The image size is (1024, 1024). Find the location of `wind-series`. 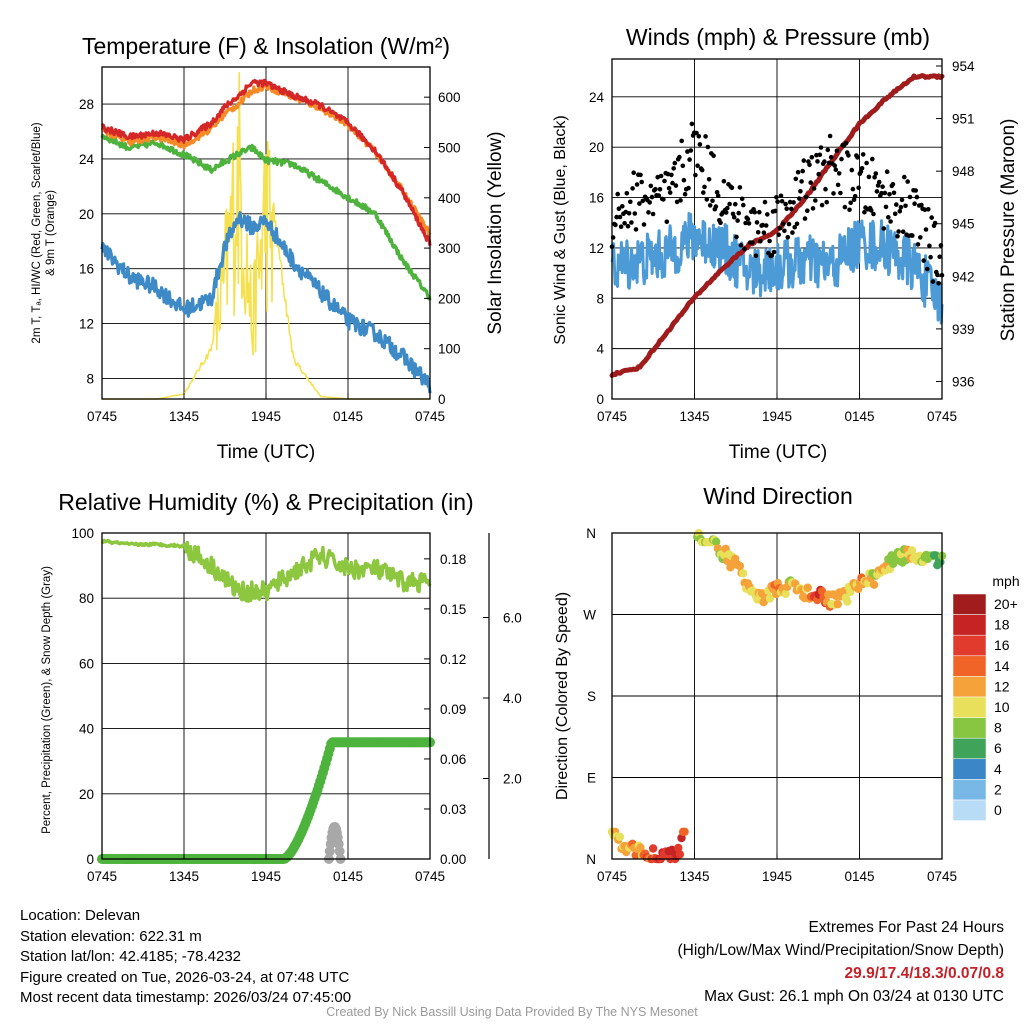

wind-series is located at coordinates (777, 225).